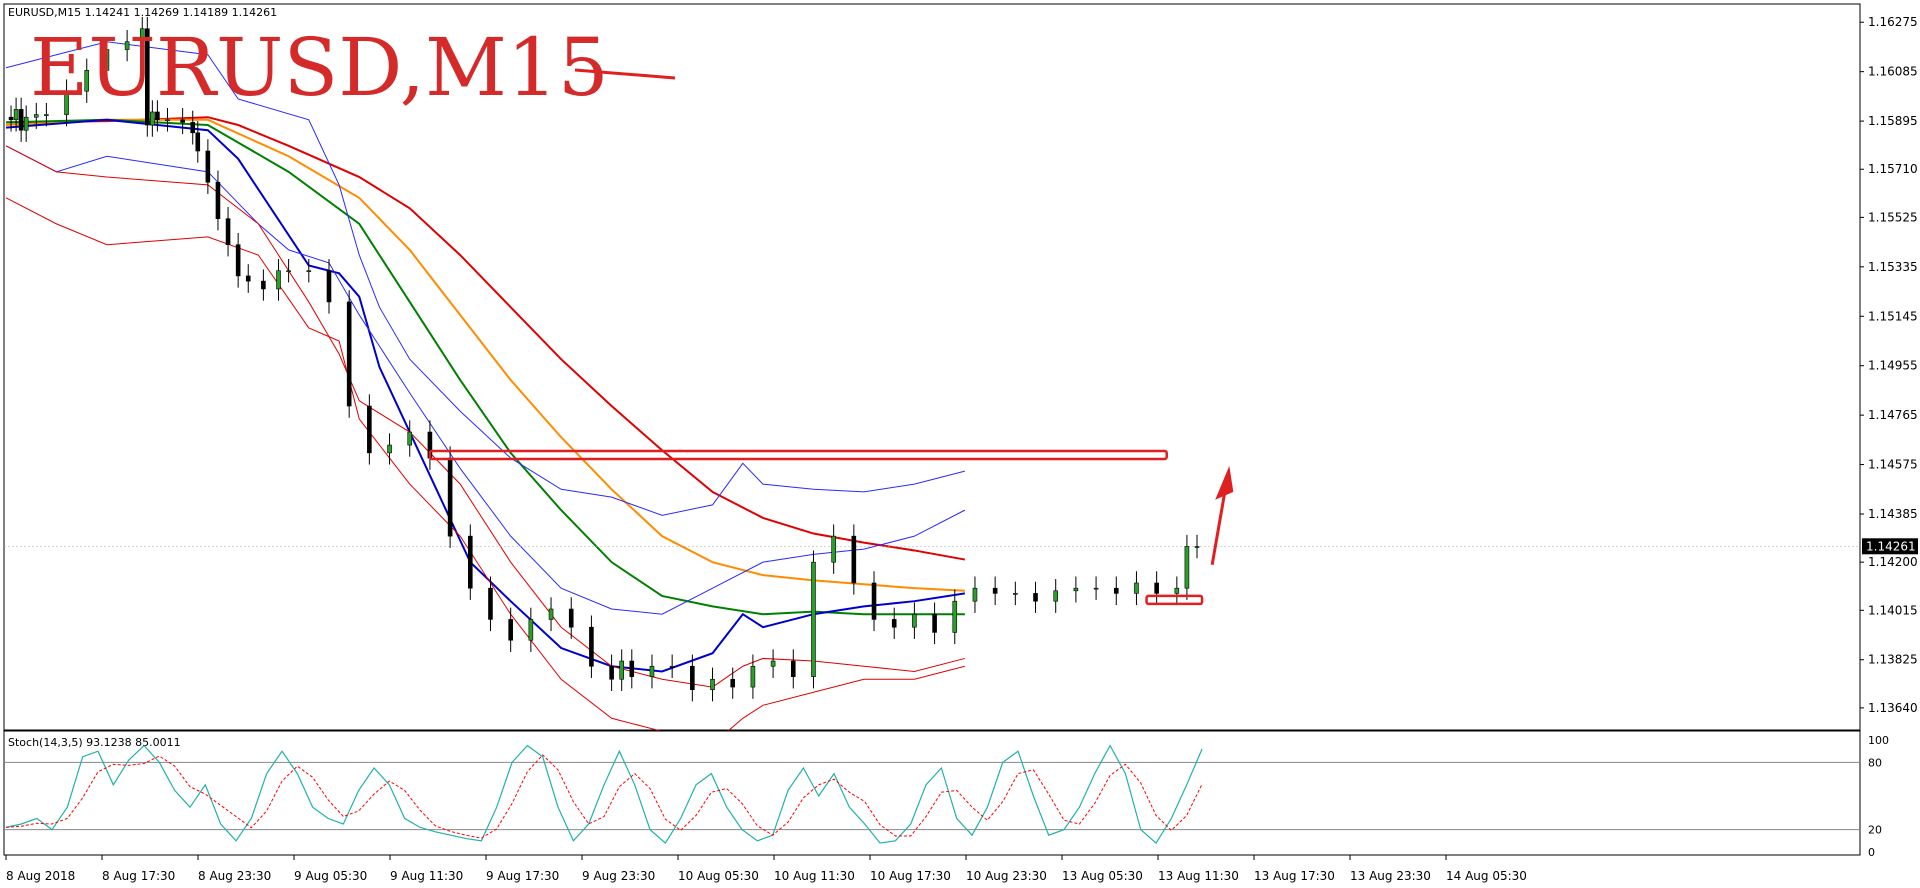 Image resolution: width=1920 pixels, height=888 pixels. Describe the element at coordinates (1198, 876) in the screenshot. I see `time-tick-label: 13 Aug 11:30` at that location.